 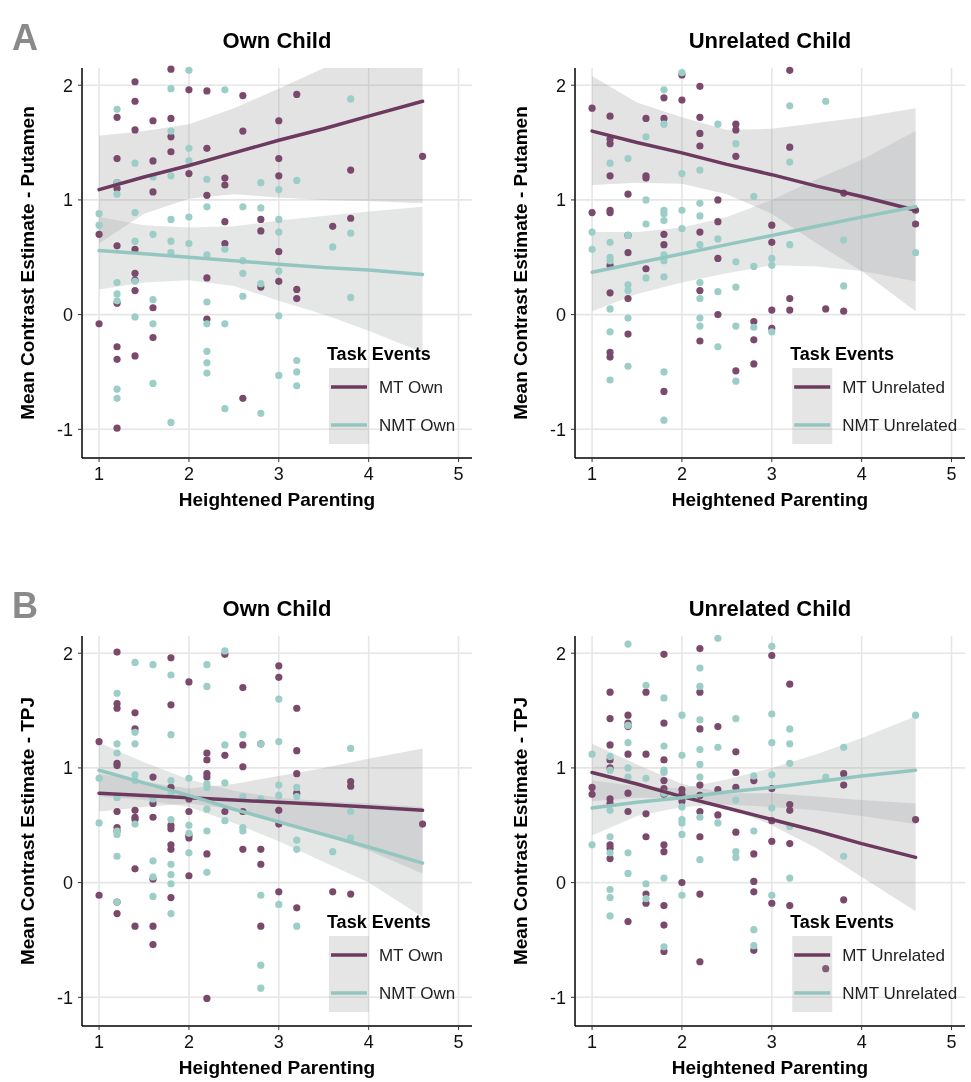 I want to click on text: A, so click(x=25, y=37).